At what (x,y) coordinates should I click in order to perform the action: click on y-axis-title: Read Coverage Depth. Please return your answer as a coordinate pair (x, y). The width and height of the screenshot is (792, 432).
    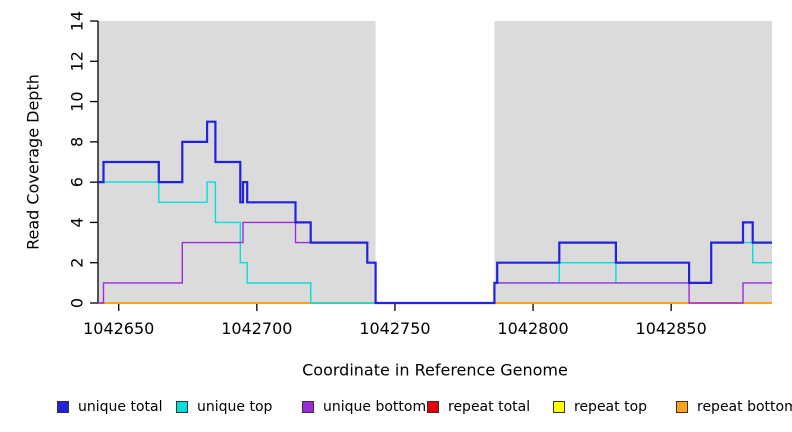
    Looking at the image, I should click on (33, 162).